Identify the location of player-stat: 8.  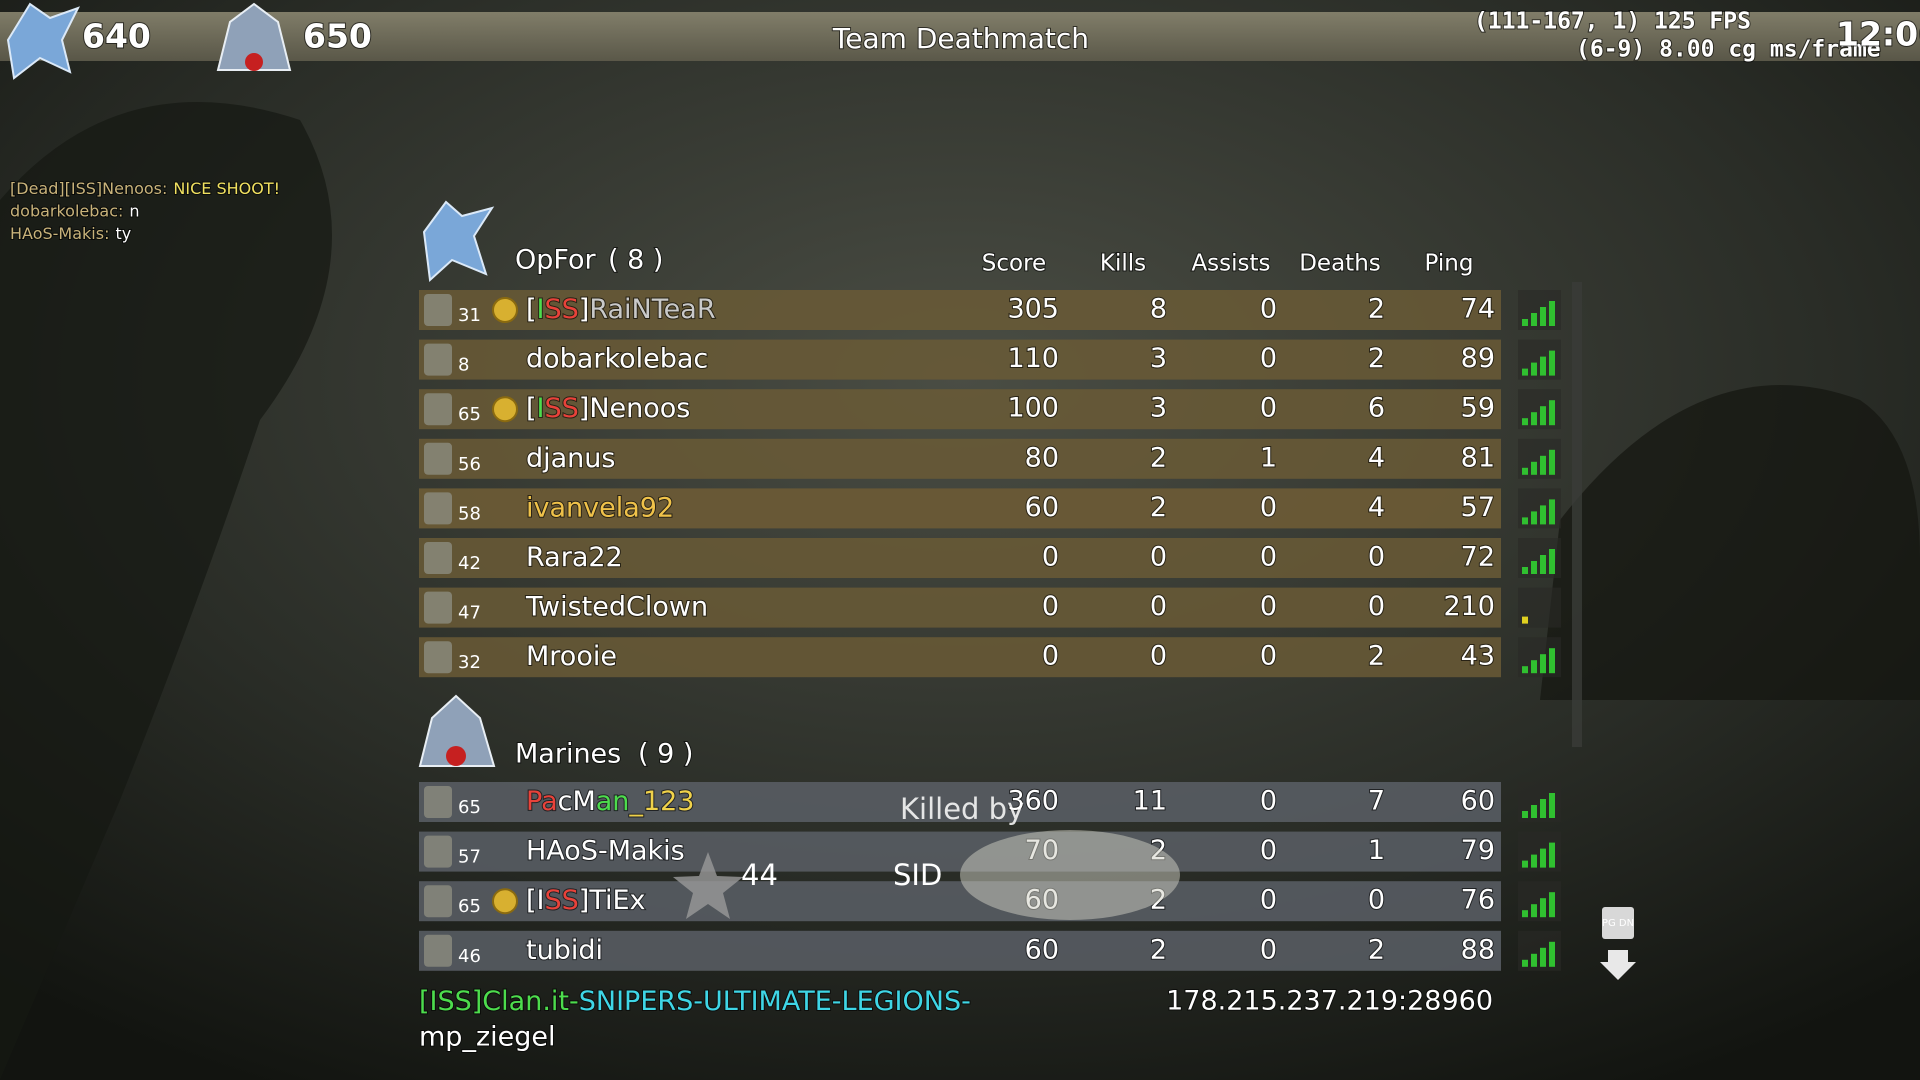
(1158, 309).